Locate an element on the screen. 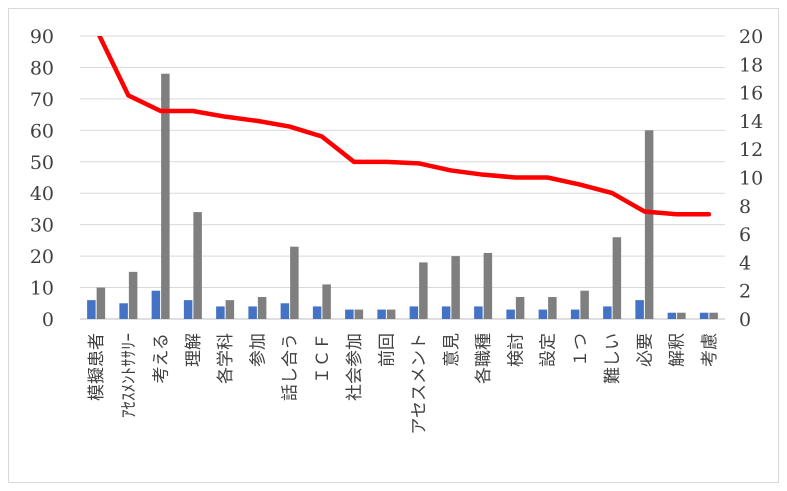 The height and width of the screenshot is (491, 787). category-label: ｱｾｽﾒﾝﾄｻｻﾘｰ is located at coordinates (129, 375).